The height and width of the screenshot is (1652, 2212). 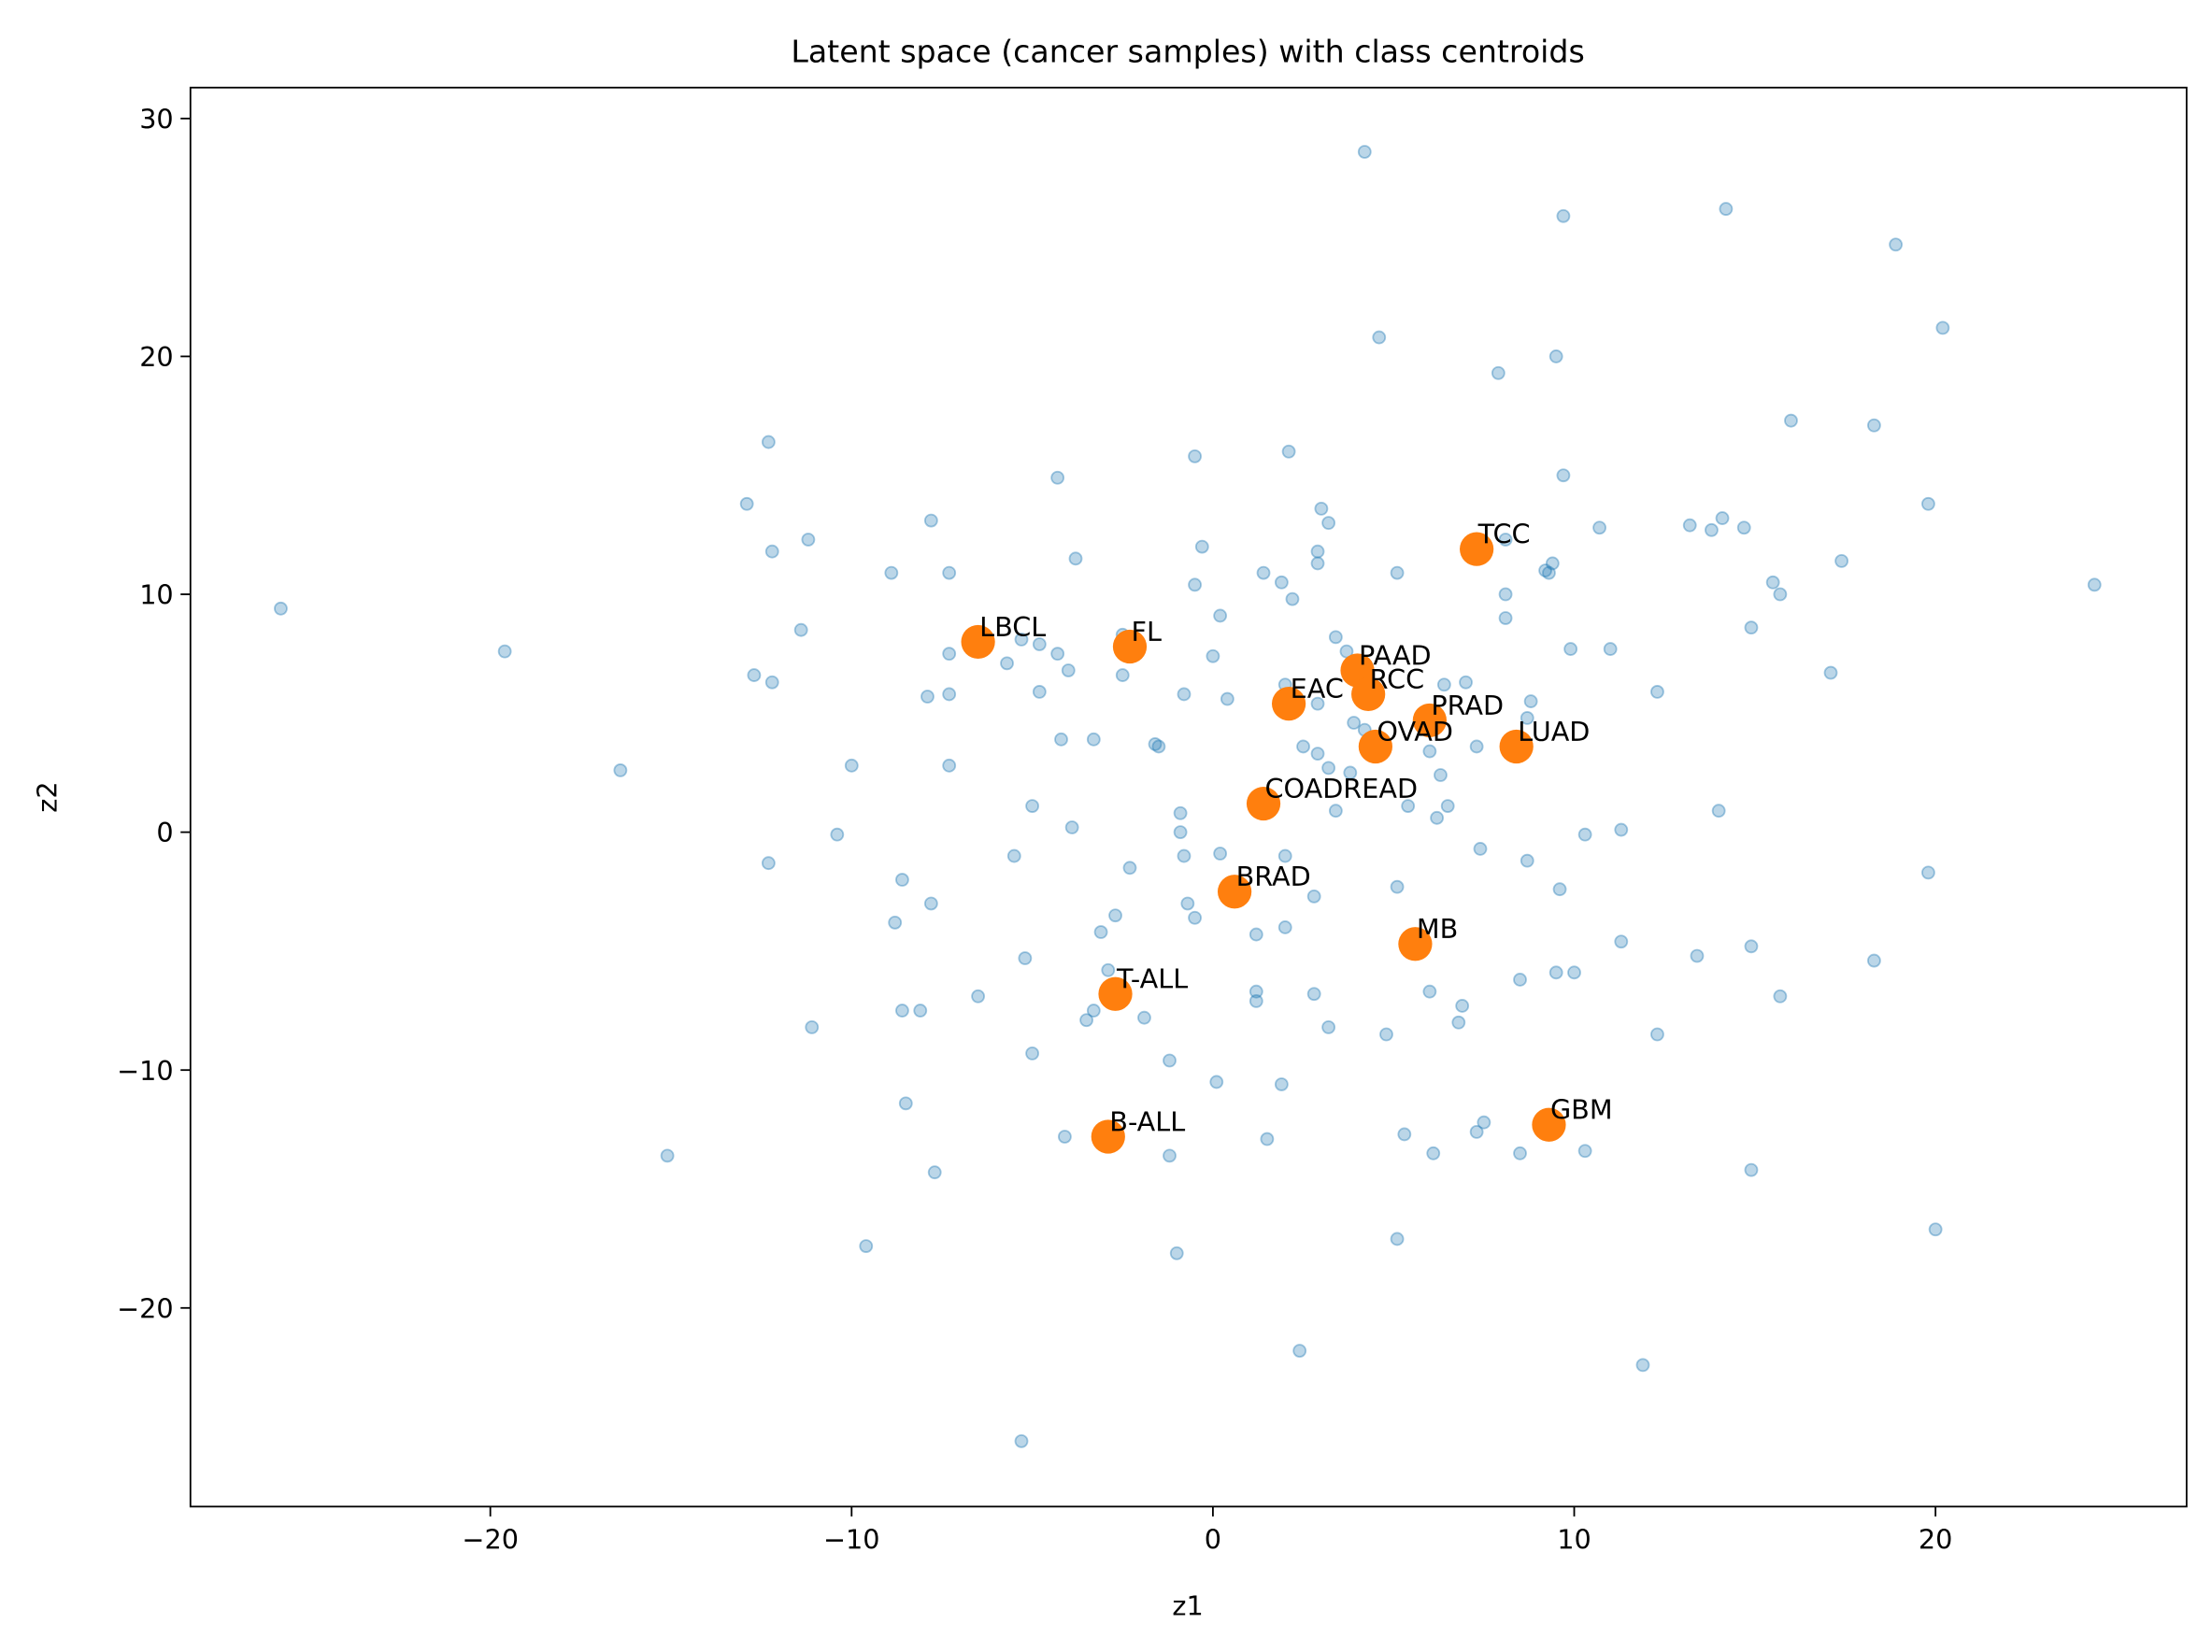 I want to click on centroid-label: T-ALL, so click(x=1152, y=979).